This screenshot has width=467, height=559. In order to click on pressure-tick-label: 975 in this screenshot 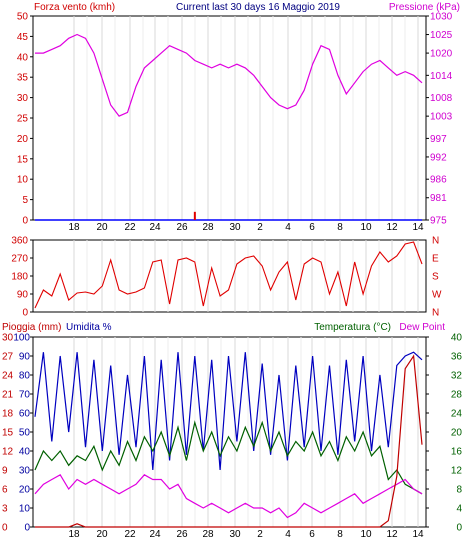, I will do `click(438, 221)`.